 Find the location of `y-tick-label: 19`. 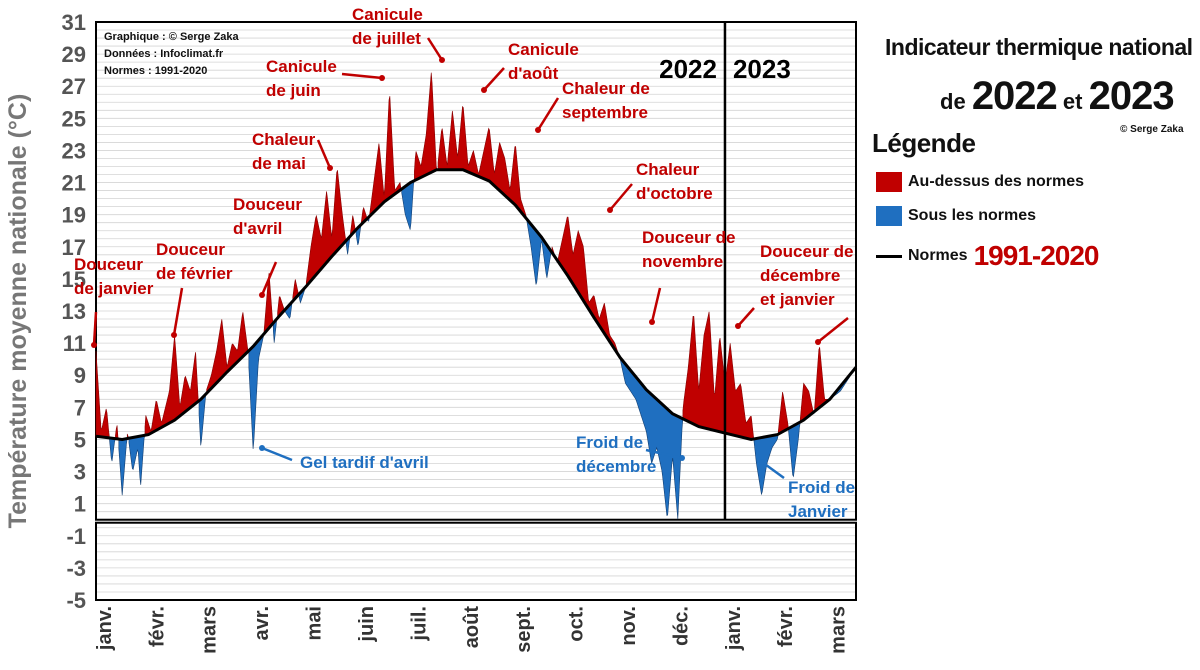

y-tick-label: 19 is located at coordinates (74, 215).